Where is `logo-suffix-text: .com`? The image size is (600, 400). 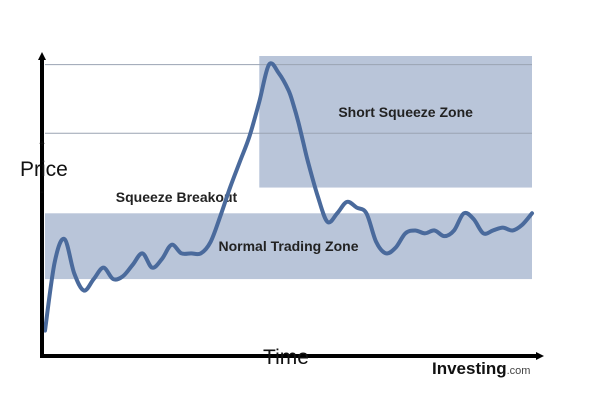
logo-suffix-text: .com is located at coordinates (519, 371).